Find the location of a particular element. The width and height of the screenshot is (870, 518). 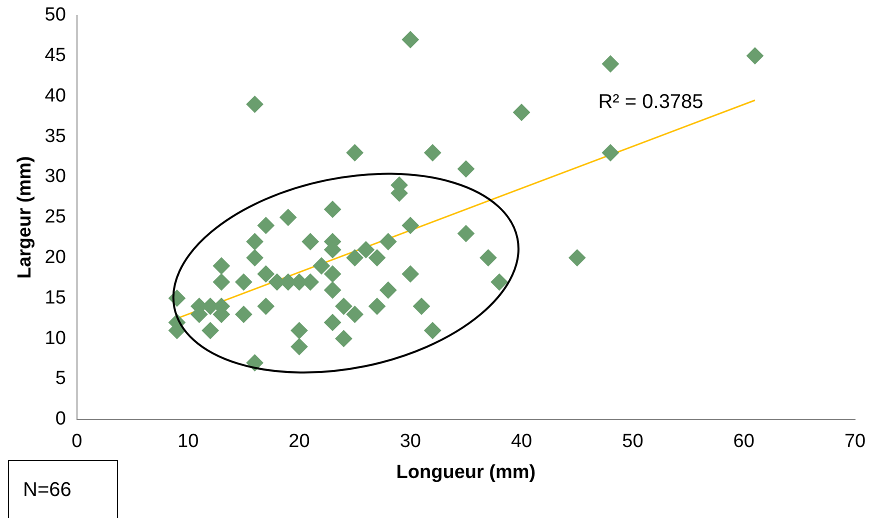

text: N=66 is located at coordinates (63, 489).